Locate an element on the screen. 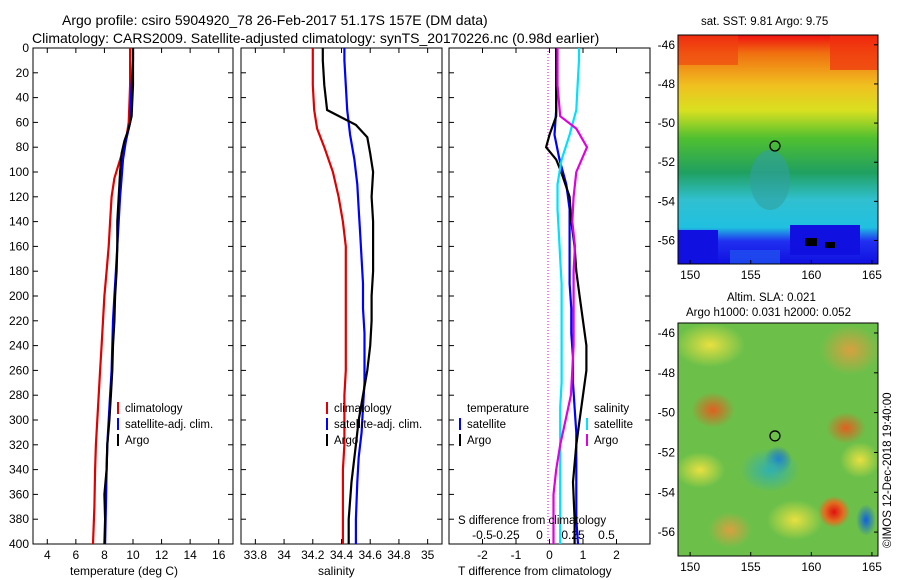 The width and height of the screenshot is (900, 580). sla-map-ytick-label: -52 is located at coordinates (667, 452).